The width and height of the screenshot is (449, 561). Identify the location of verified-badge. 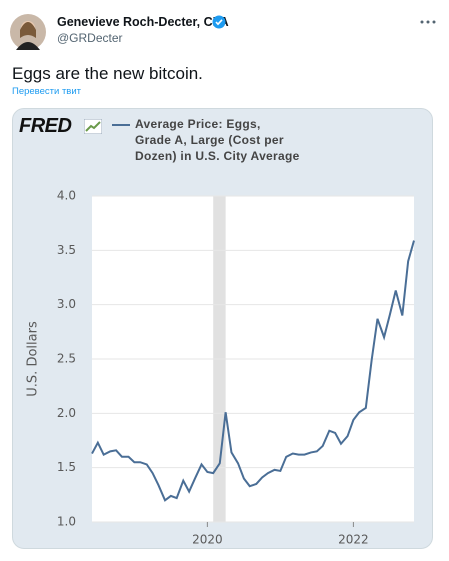
(219, 22).